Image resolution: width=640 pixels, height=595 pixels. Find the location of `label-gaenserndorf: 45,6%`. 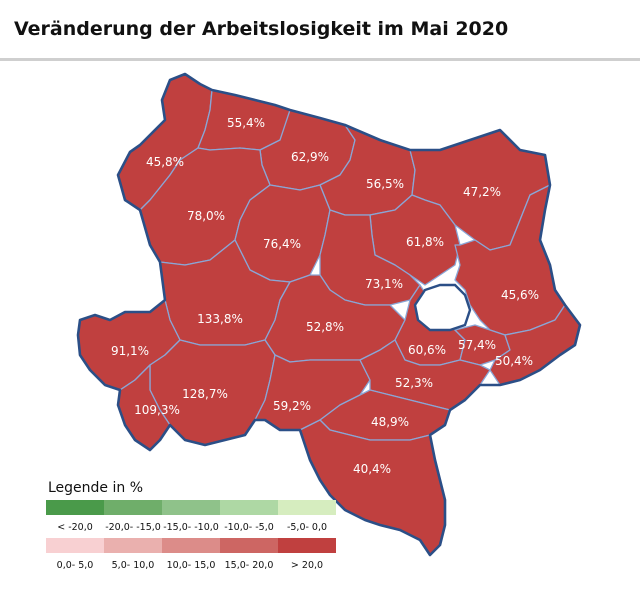

label-gaenserndorf: 45,6% is located at coordinates (520, 295).